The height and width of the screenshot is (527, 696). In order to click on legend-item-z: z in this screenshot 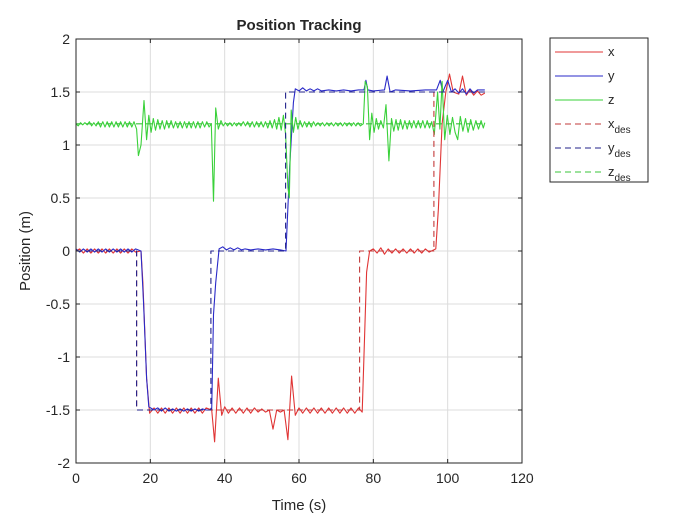, I will do `click(585, 99)`.